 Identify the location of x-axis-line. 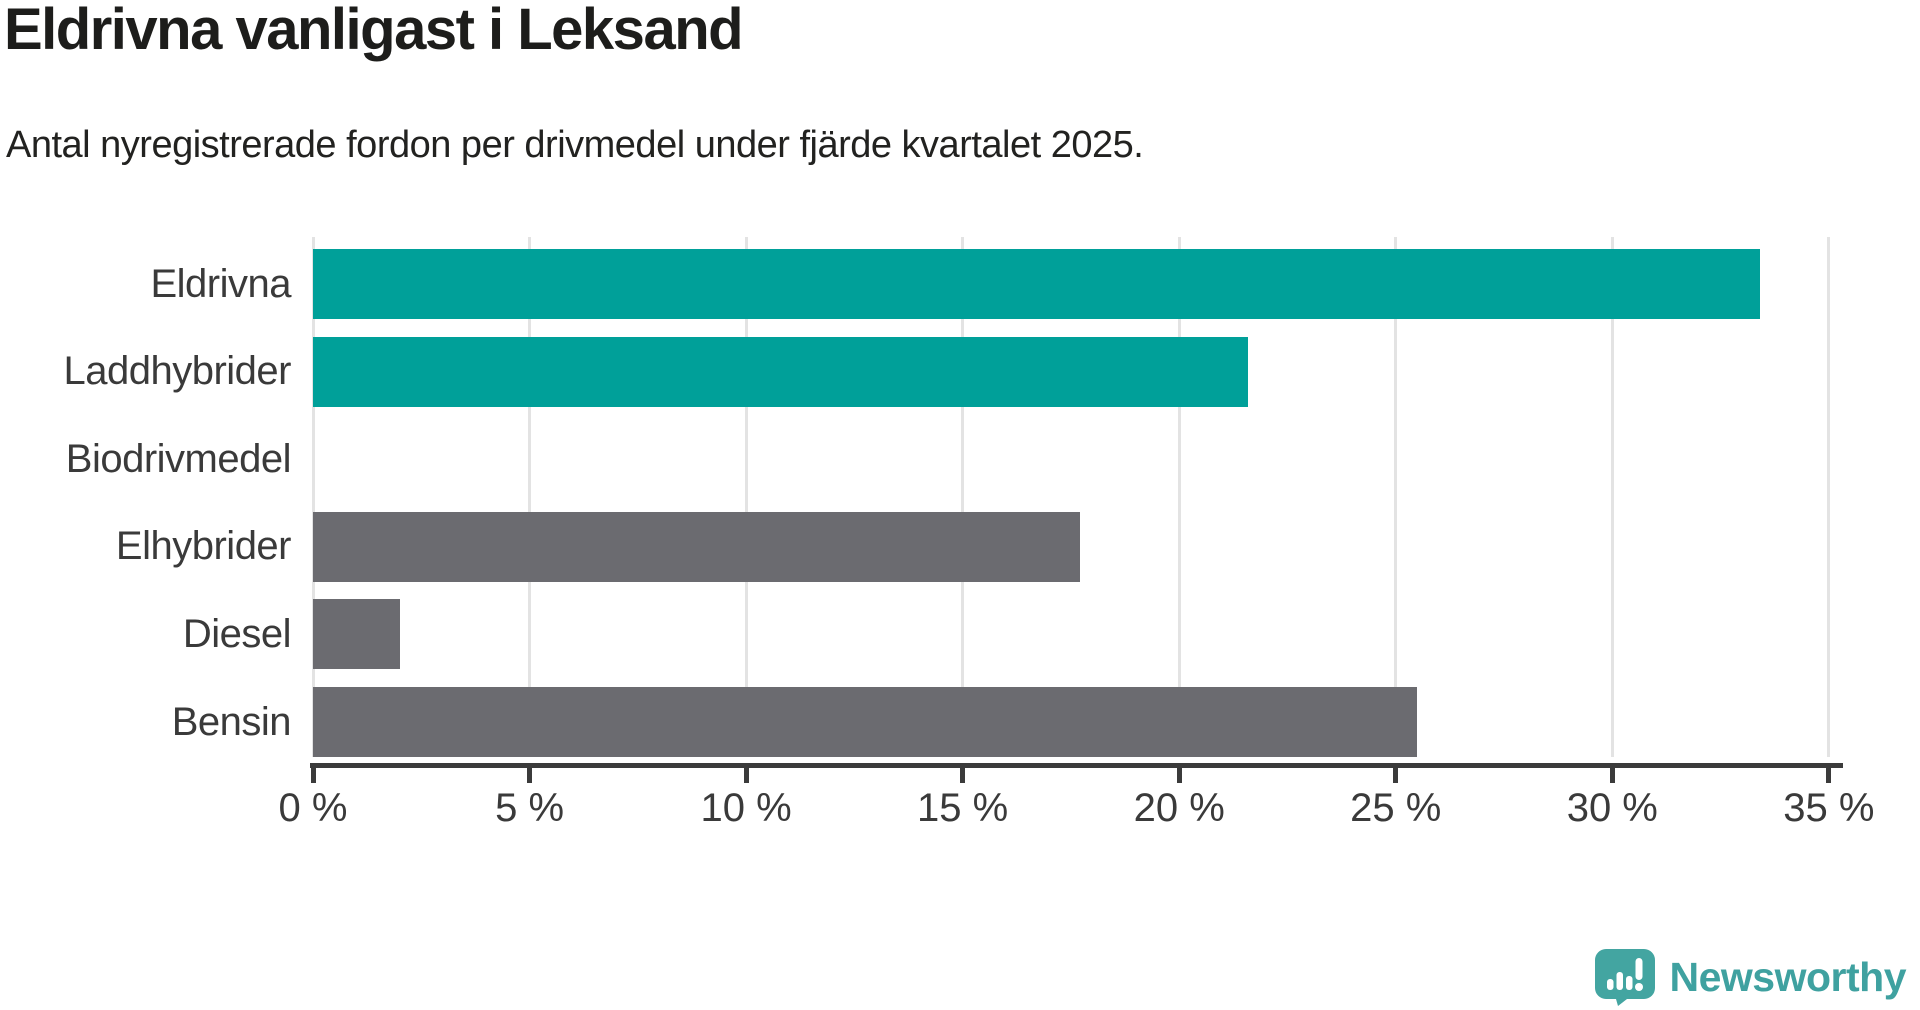
(1076, 765).